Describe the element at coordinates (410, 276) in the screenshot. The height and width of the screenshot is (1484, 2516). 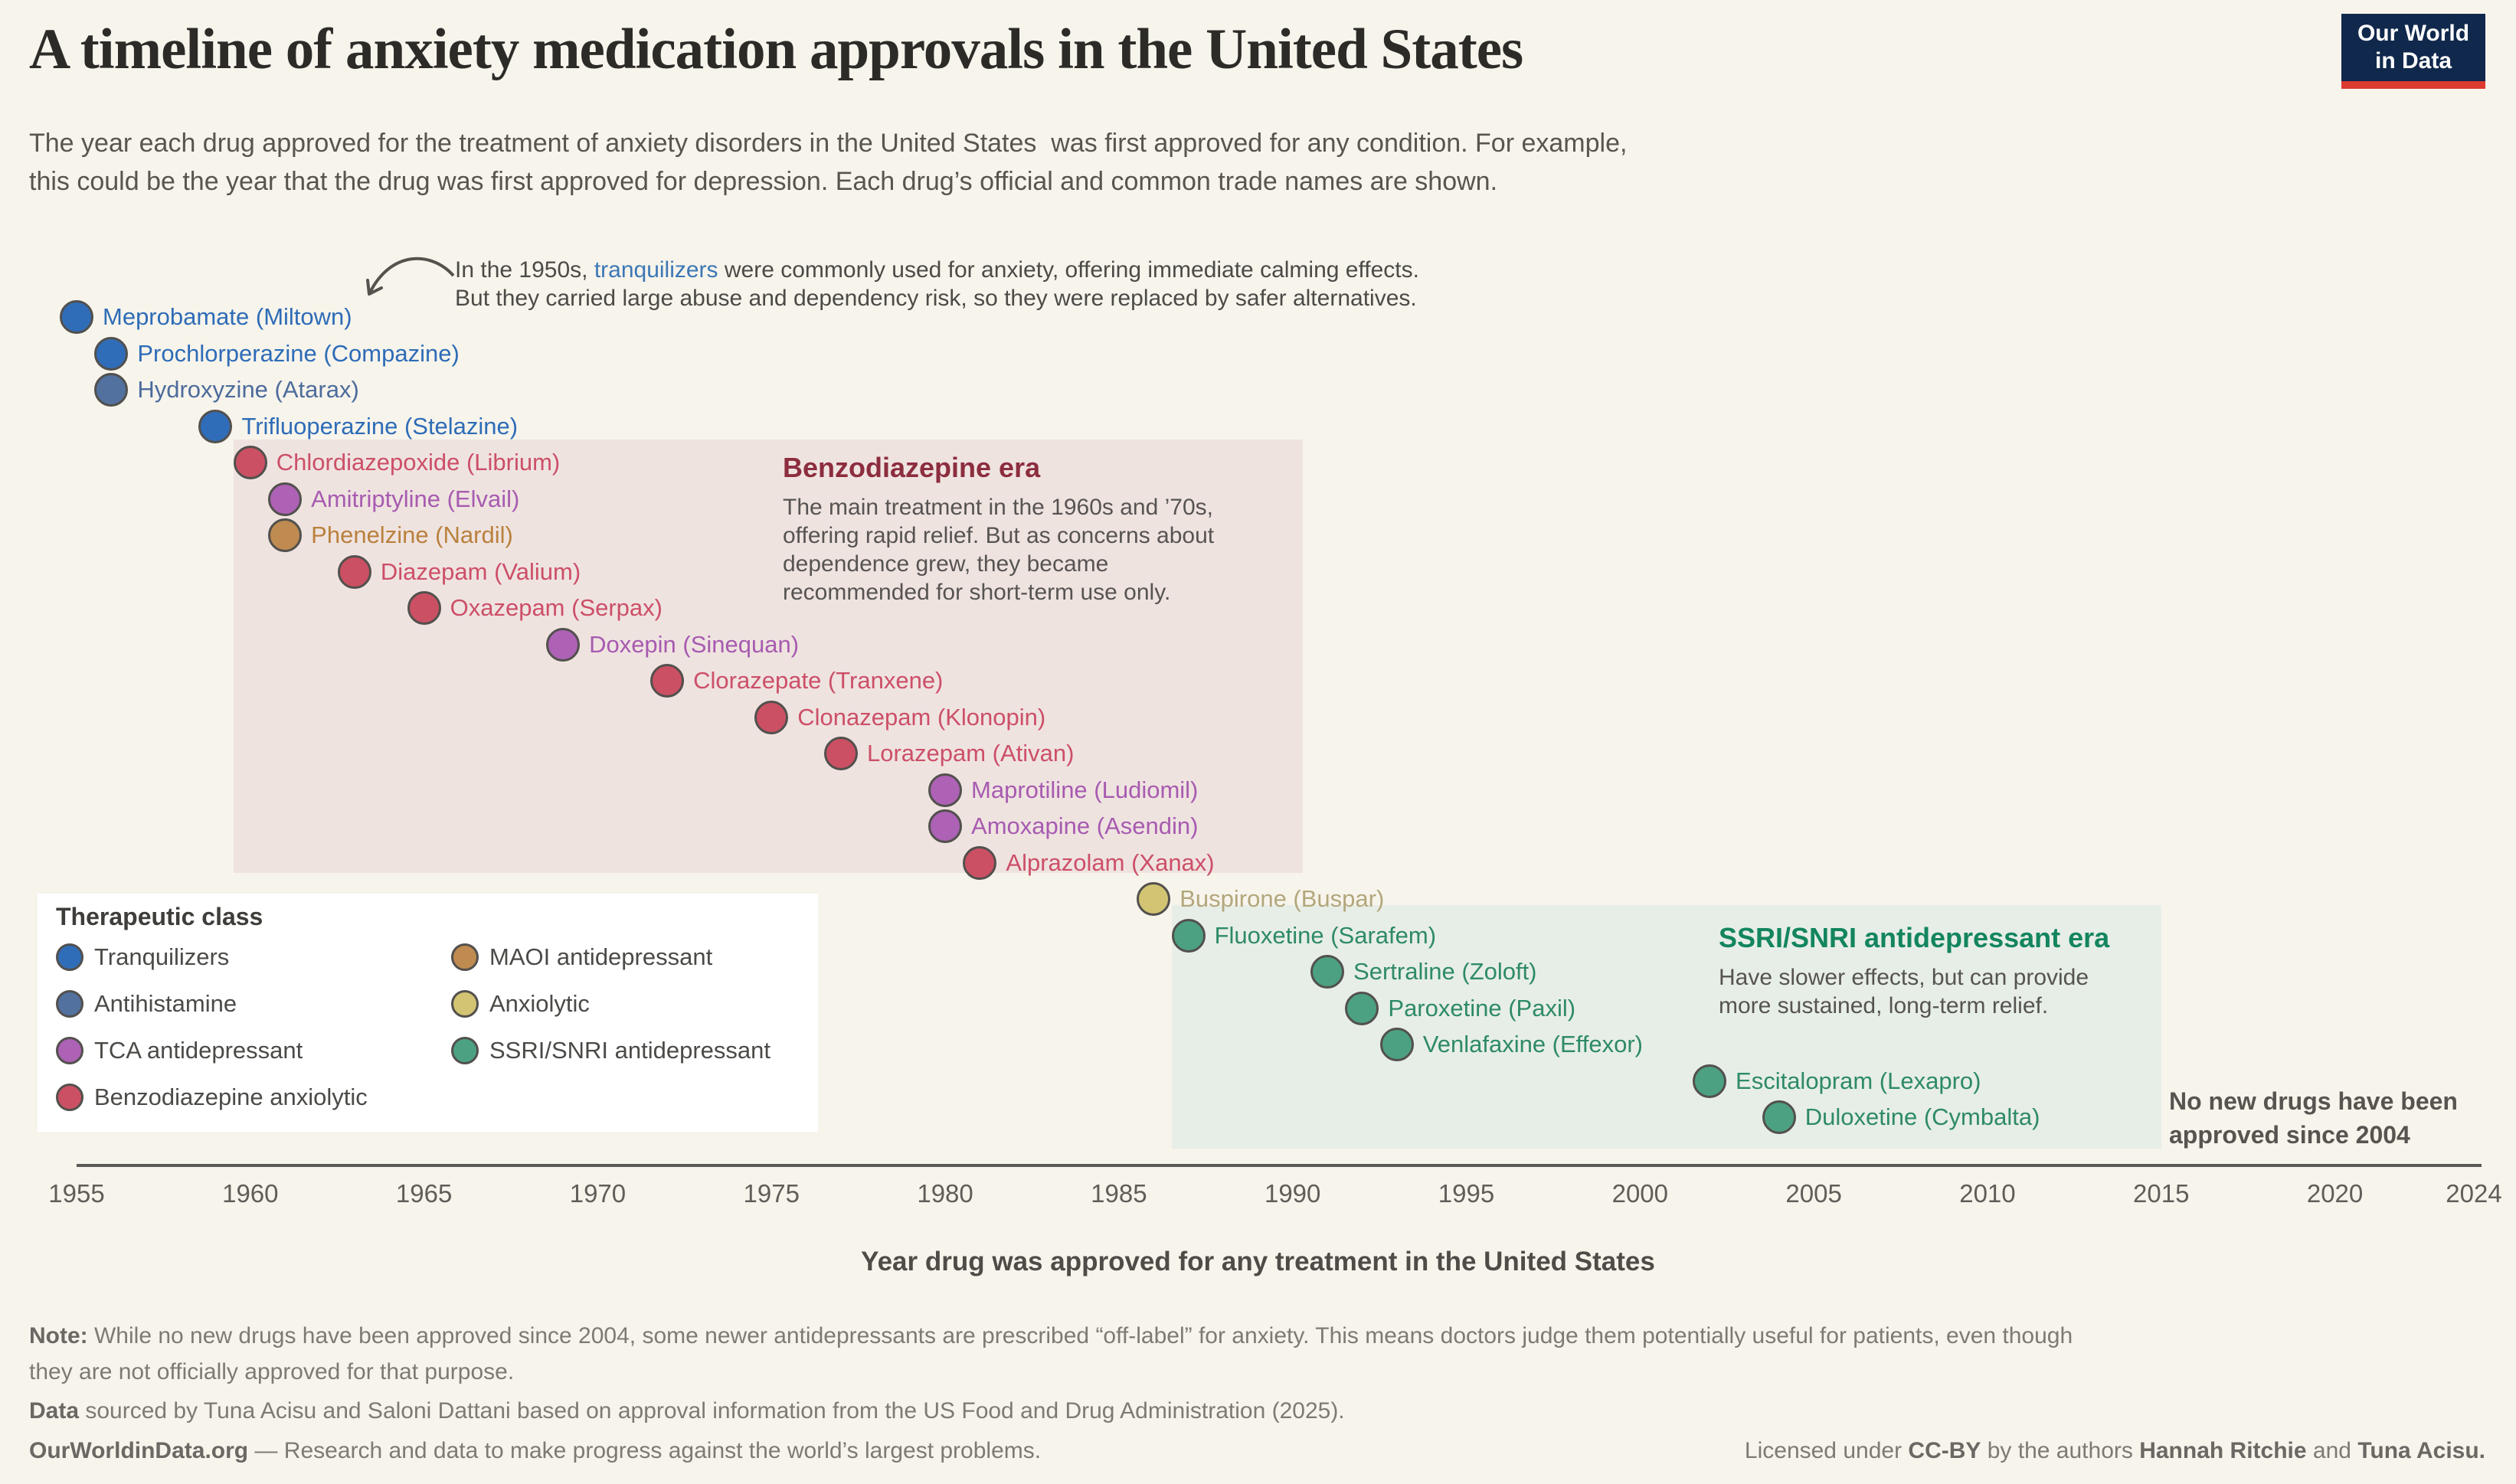
I see `annotation-arrow` at that location.